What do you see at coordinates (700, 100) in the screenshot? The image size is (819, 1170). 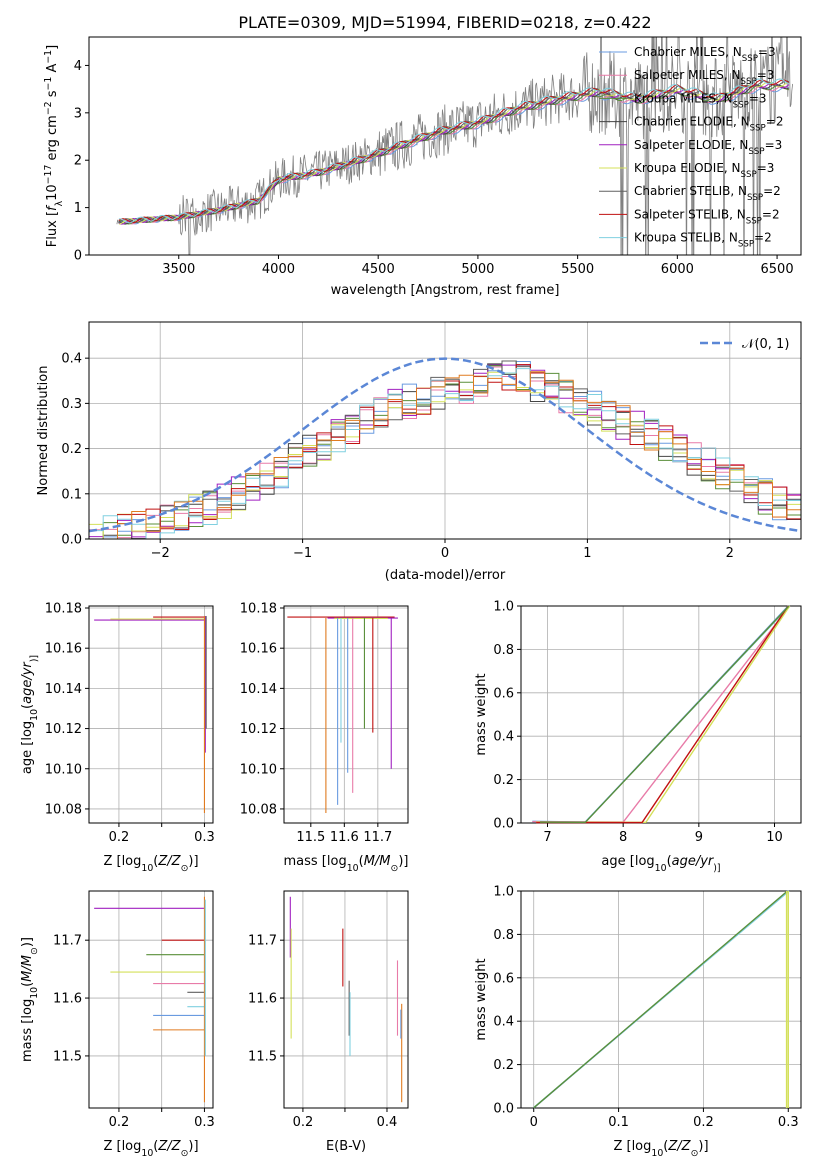 I see `legend-entry: Kroupa MILES, NSSP=3` at bounding box center [700, 100].